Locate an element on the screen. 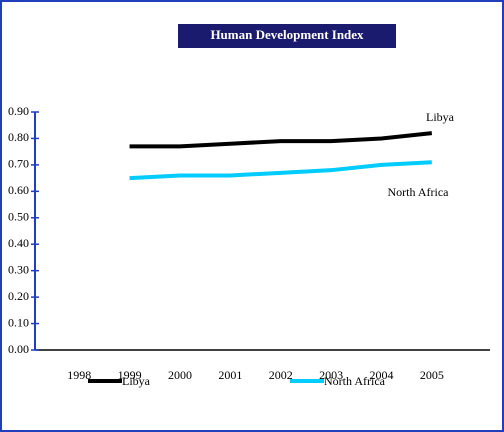 The width and height of the screenshot is (504, 432). x-tick-label: 2002 is located at coordinates (281, 375).